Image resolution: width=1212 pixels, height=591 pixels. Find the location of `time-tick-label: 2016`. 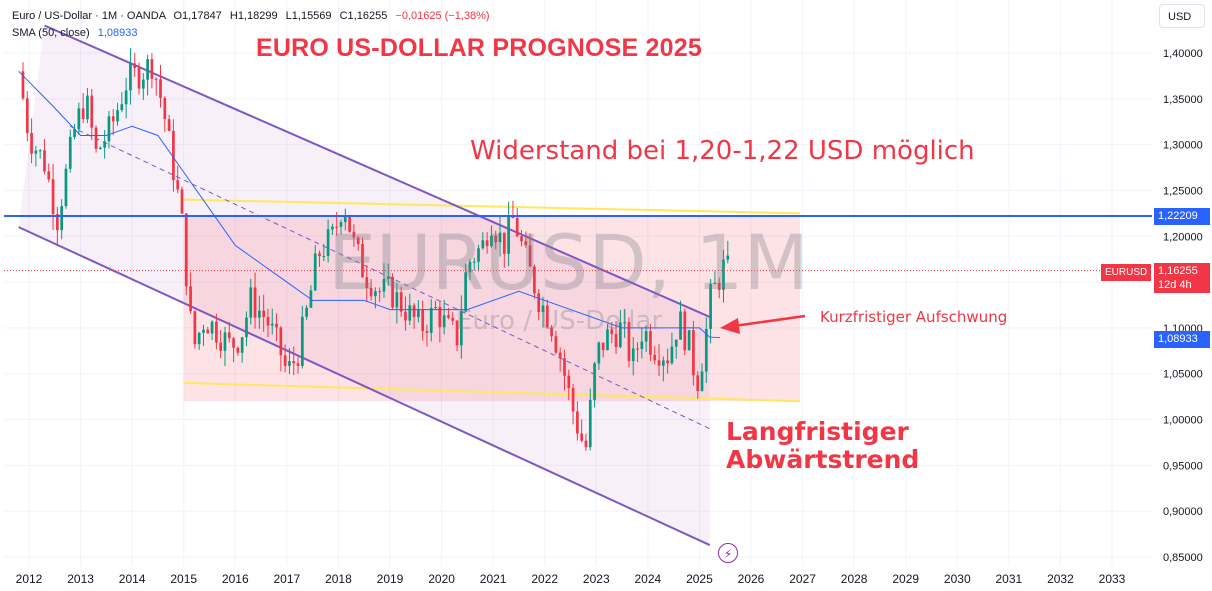

time-tick-label: 2016 is located at coordinates (235, 579).